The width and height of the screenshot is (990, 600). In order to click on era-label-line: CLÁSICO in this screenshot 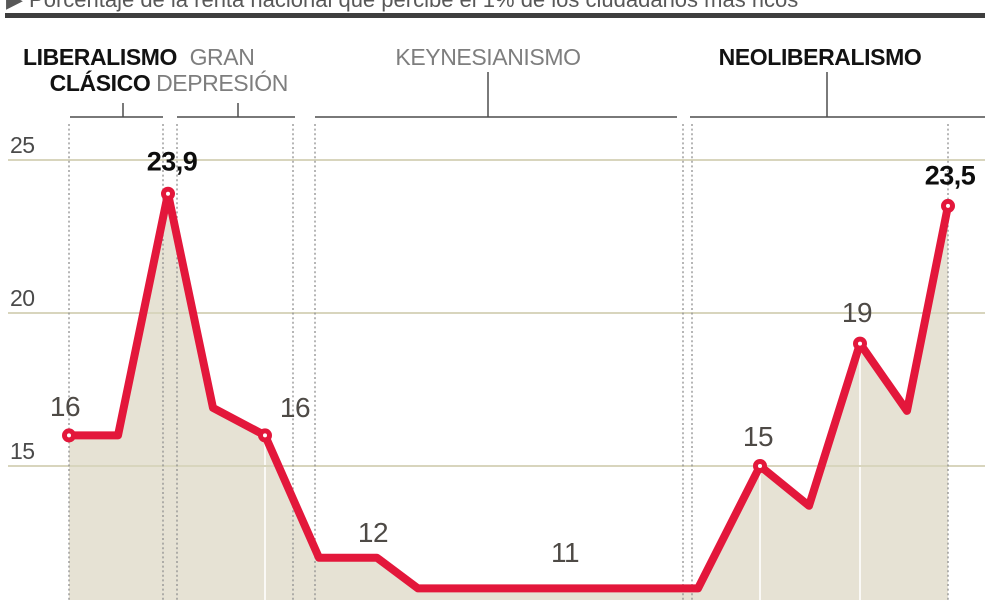, I will do `click(100, 83)`.